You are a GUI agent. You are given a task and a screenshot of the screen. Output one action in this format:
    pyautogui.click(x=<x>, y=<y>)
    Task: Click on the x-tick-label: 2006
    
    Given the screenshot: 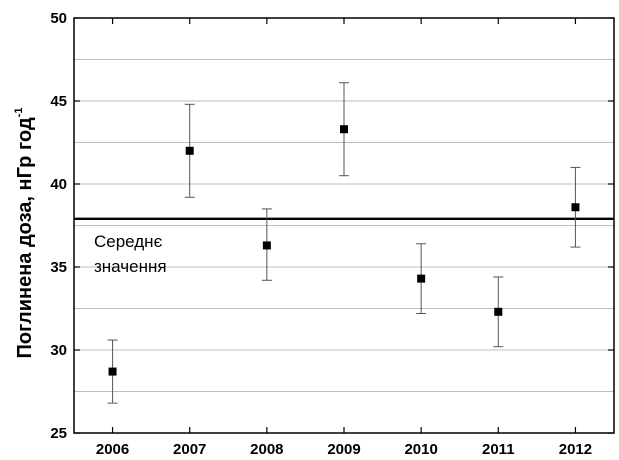 What is the action you would take?
    pyautogui.click(x=112, y=449)
    